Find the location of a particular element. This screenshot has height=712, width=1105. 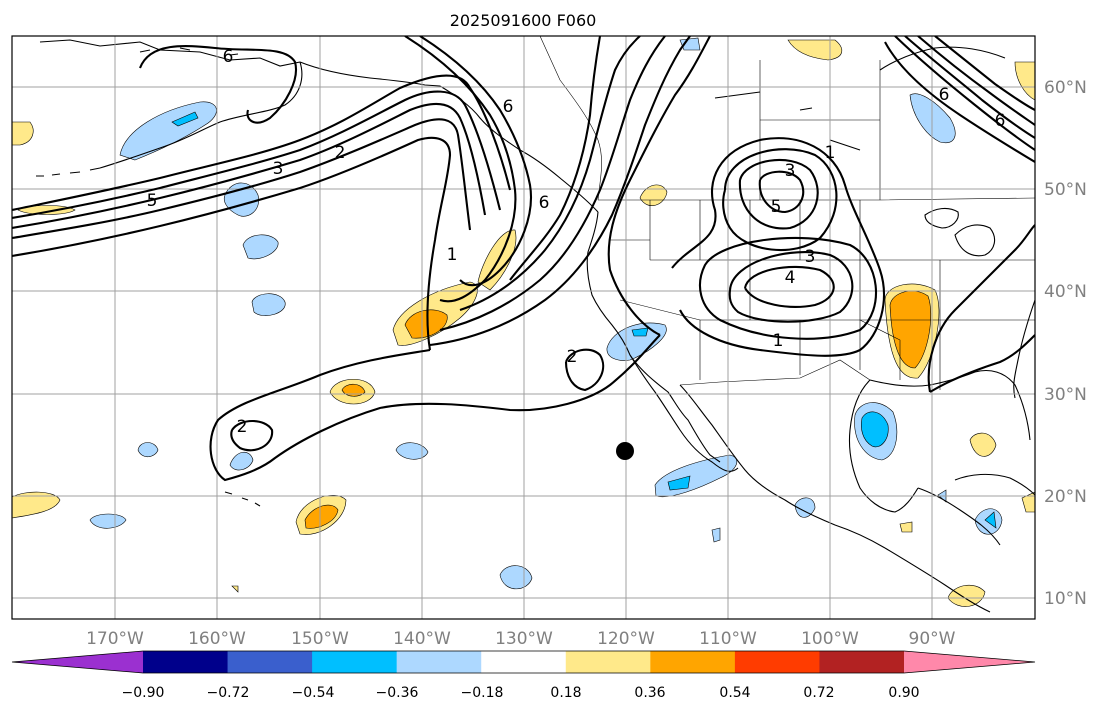

colorbar-tick-label: −0.90 is located at coordinates (143, 693).